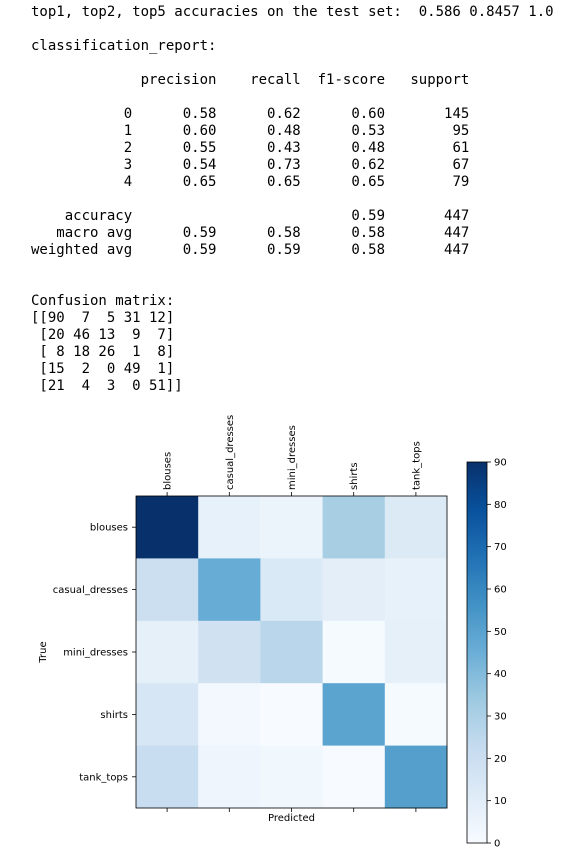 The width and height of the screenshot is (572, 865). I want to click on report-summary-row: accuracy 0.59 447, so click(250, 216).